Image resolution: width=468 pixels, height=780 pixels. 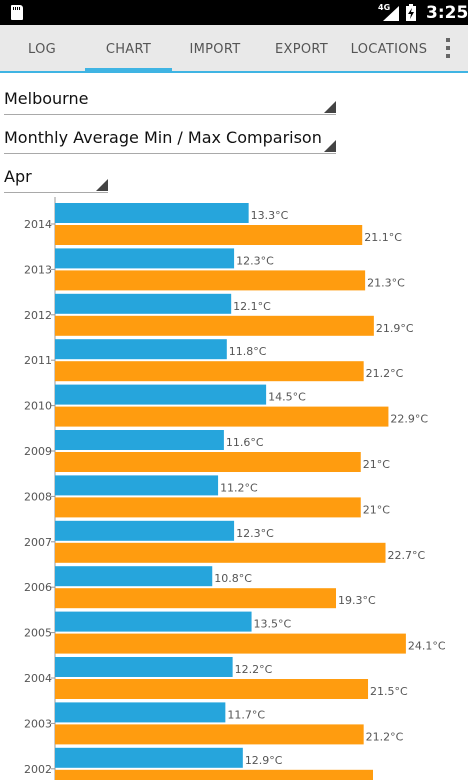 What do you see at coordinates (264, 760) in the screenshot?
I see `min-temp-label: 12.9°C` at bounding box center [264, 760].